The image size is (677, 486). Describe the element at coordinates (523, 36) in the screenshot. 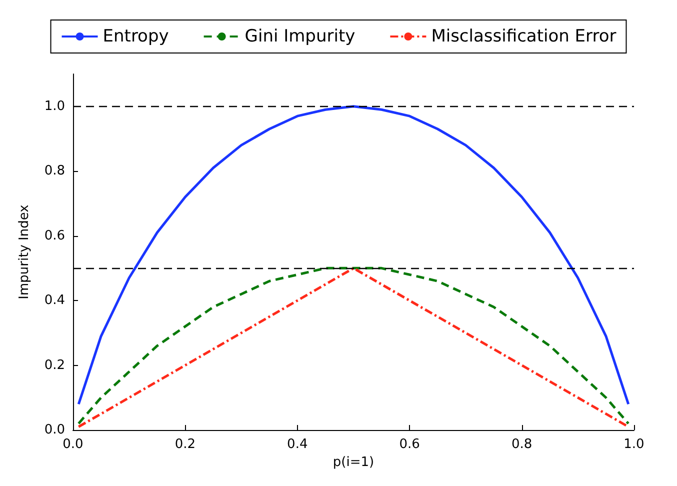

I see `legend-label: Misclassification Error` at that location.